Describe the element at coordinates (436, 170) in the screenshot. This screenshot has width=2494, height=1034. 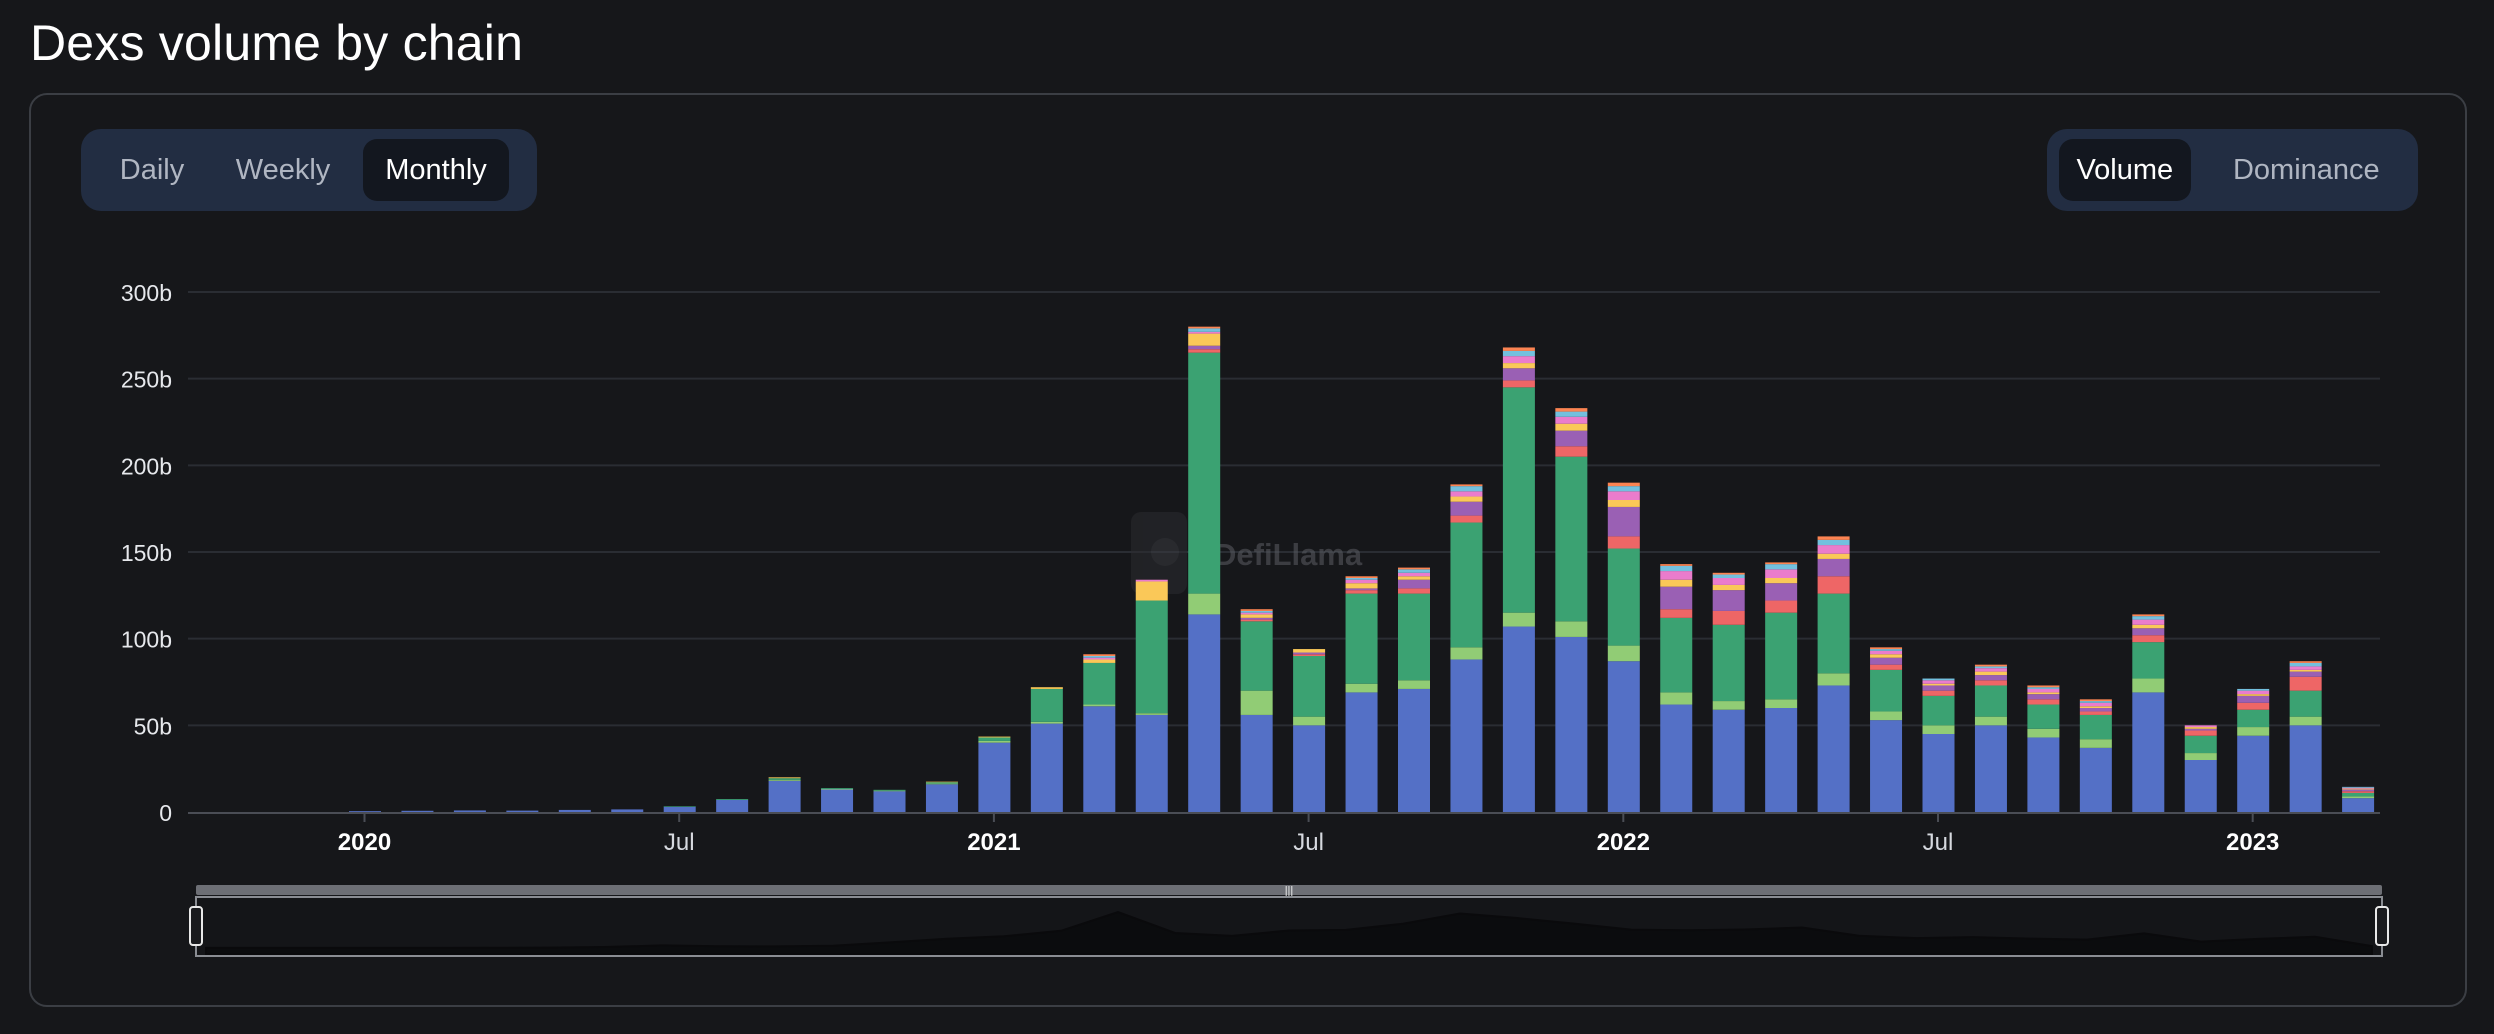
I see `monthly-button: Monthly` at that location.